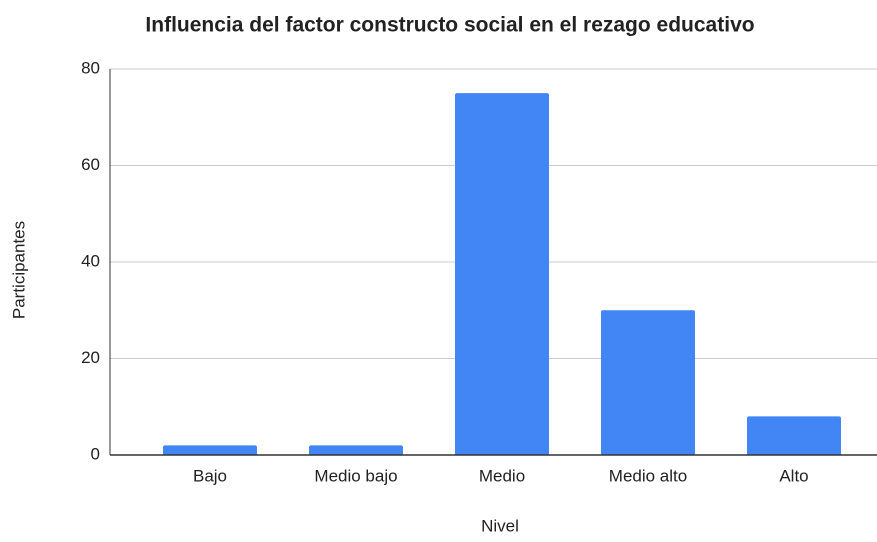  What do you see at coordinates (648, 475) in the screenshot?
I see `x-tick-label: Medio alto` at bounding box center [648, 475].